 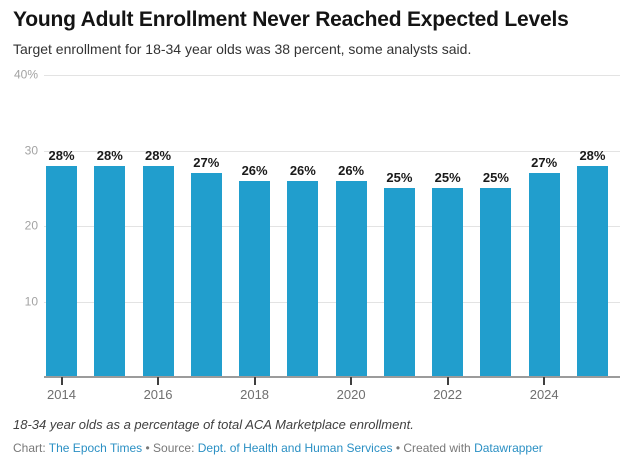 What do you see at coordinates (332, 377) in the screenshot?
I see `x-axis-baseline` at bounding box center [332, 377].